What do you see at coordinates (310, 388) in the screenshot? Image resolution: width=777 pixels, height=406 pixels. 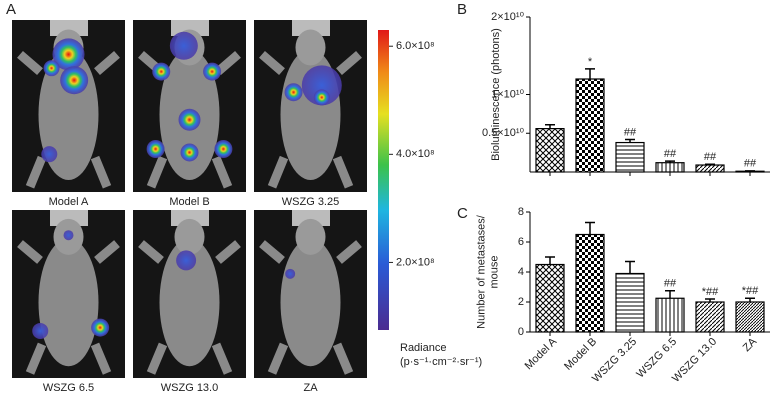 I see `image-label: ZA` at bounding box center [310, 388].